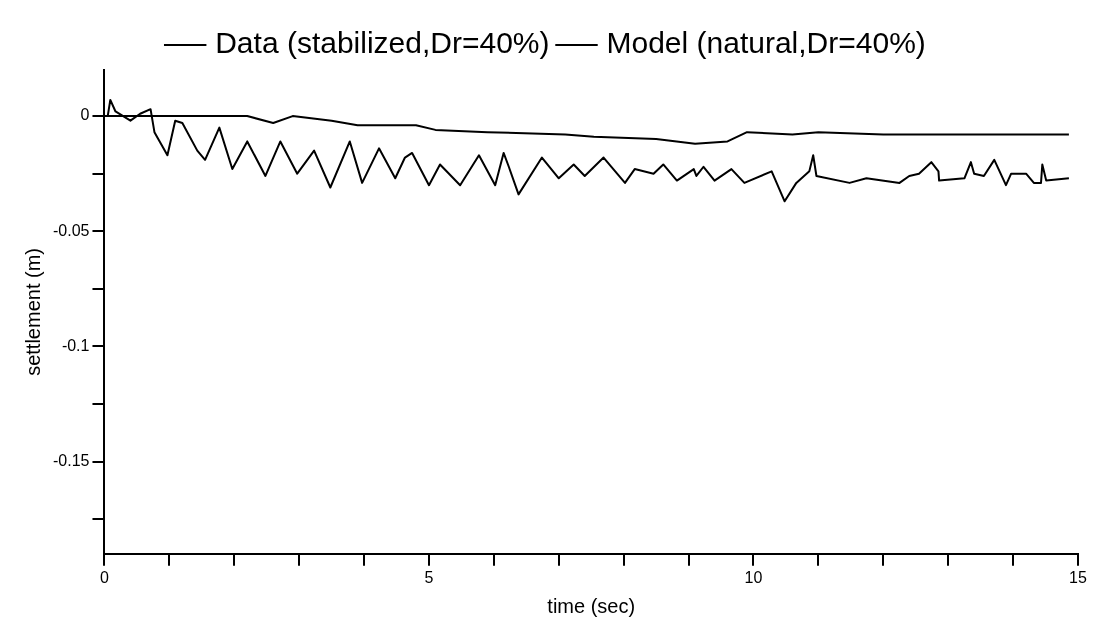  I want to click on legend-label: Data (stabilized,Dr=40%), so click(382, 43).